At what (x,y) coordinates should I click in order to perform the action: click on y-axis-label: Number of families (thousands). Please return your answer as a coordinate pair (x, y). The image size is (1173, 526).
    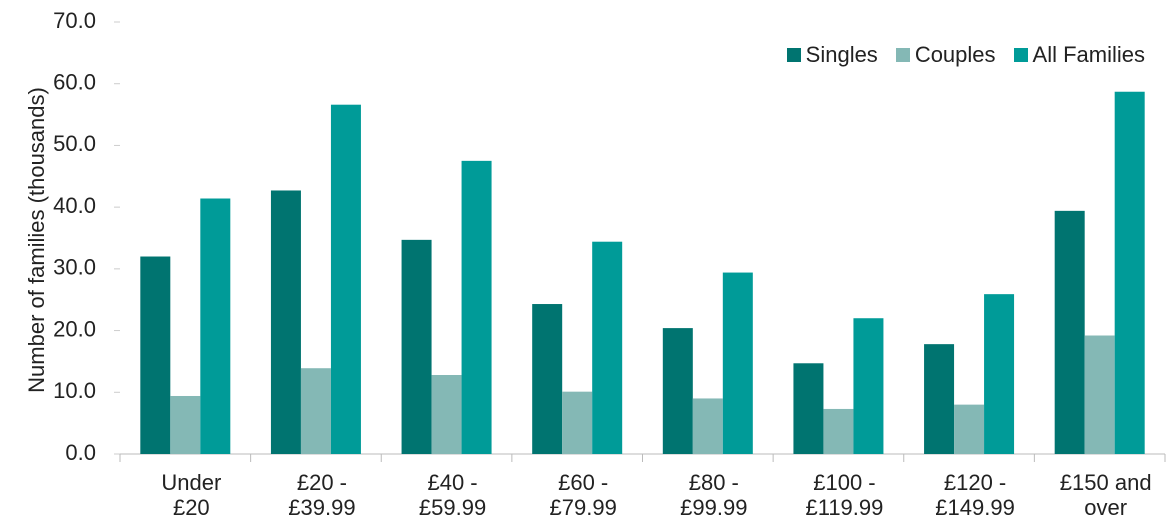
    Looking at the image, I should click on (36, 240).